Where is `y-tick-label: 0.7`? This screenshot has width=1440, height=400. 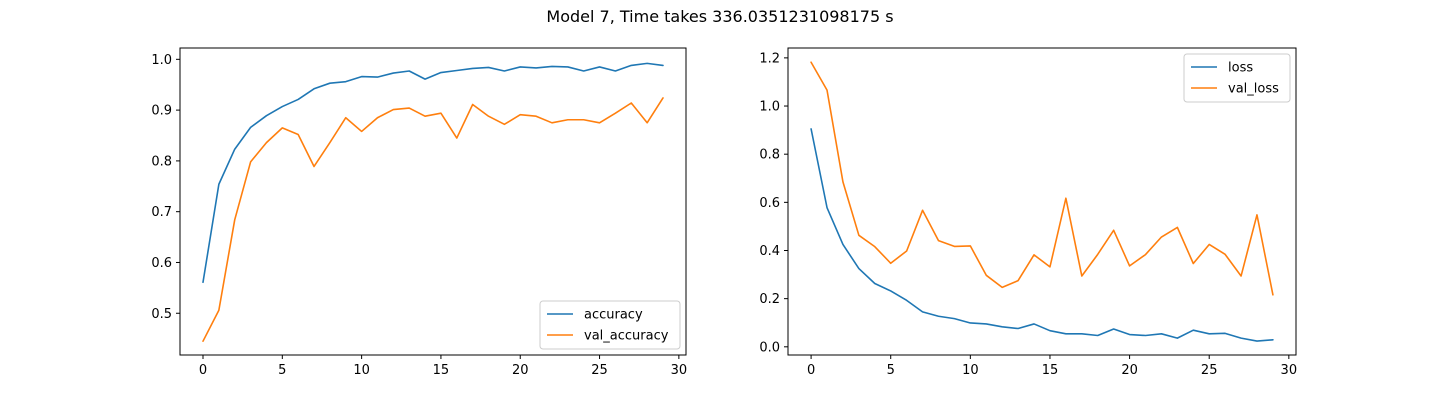 y-tick-label: 0.7 is located at coordinates (161, 212).